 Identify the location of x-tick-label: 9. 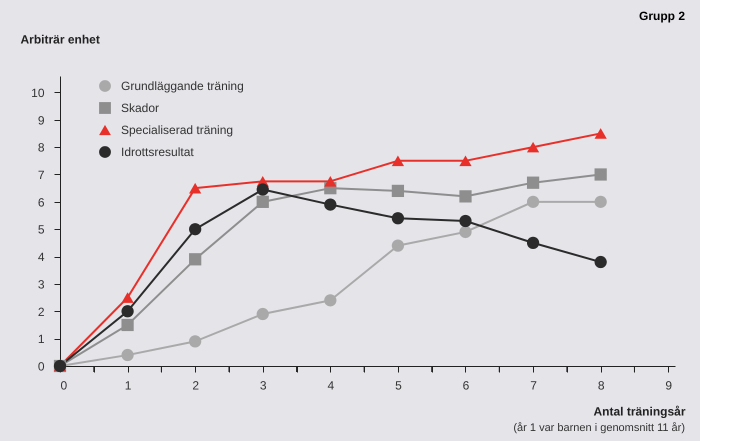
(668, 385).